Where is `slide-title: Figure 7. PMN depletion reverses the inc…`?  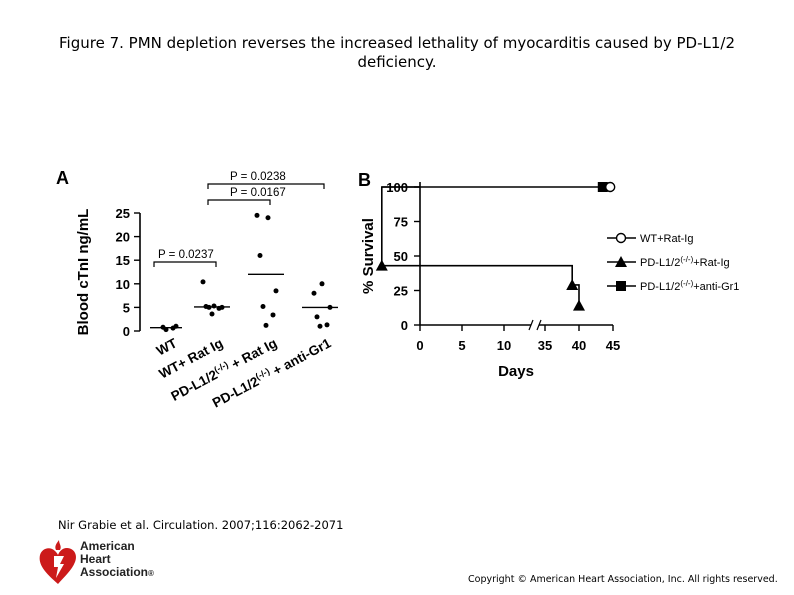
slide-title: Figure 7. PMN depletion reverses the inc… is located at coordinates (397, 52).